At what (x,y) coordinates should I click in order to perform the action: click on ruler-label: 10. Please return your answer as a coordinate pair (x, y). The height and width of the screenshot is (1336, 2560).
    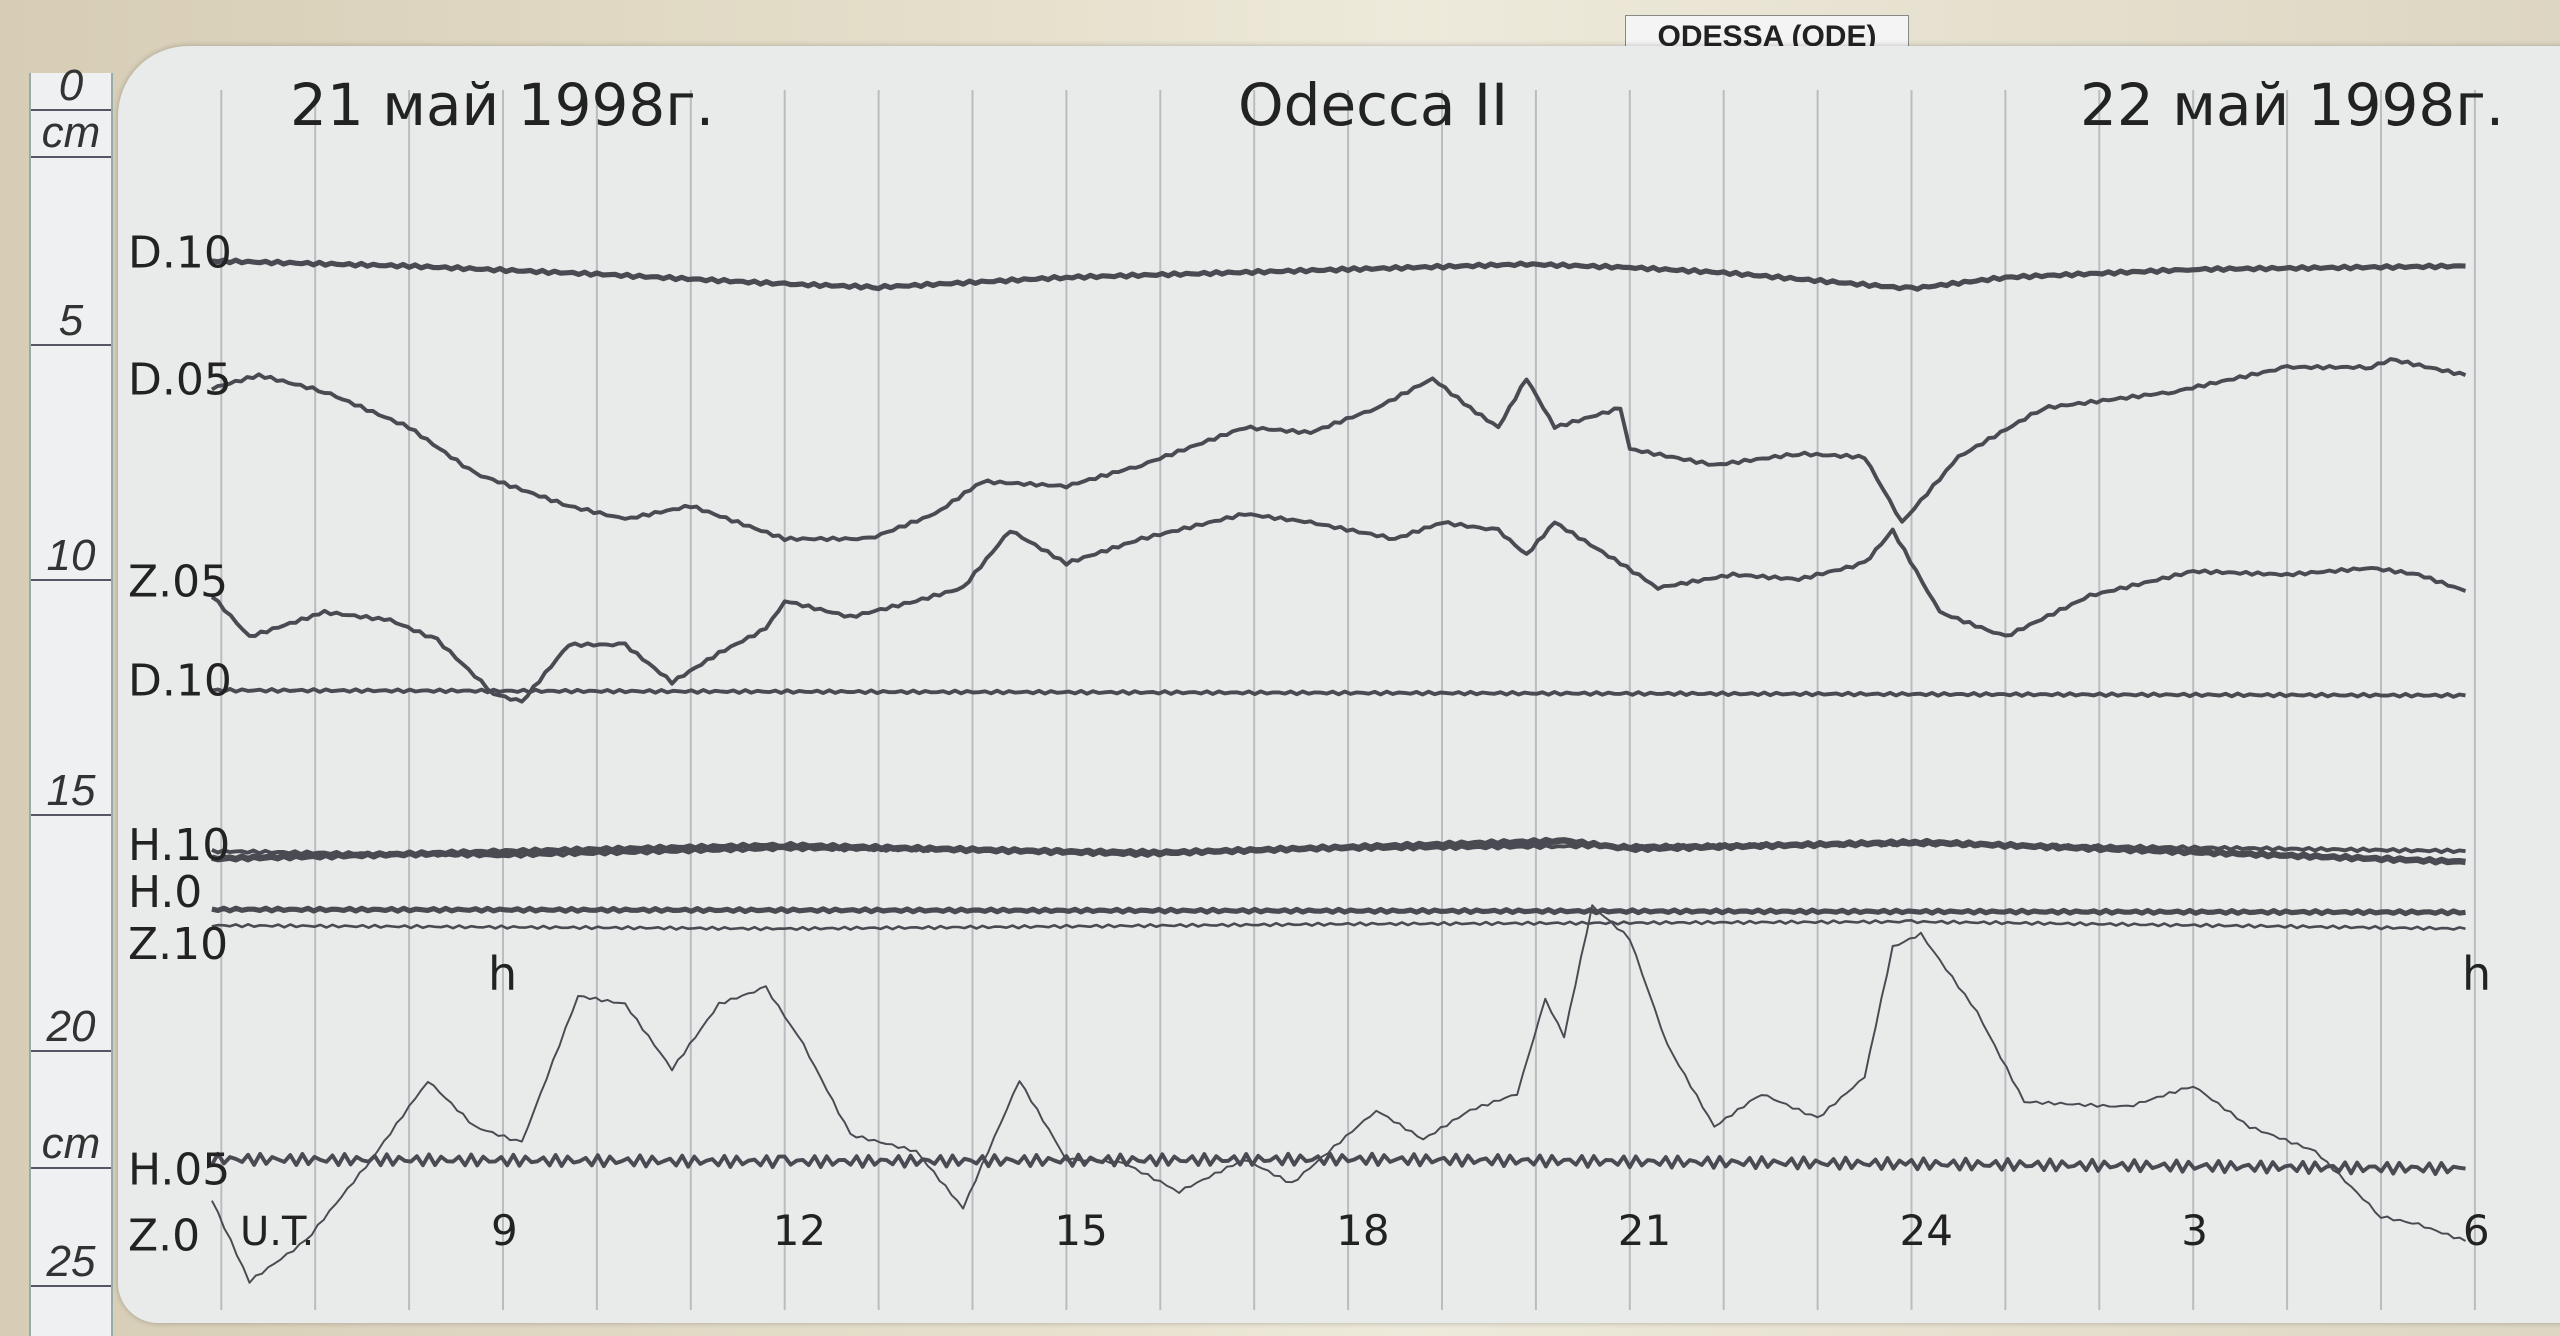
    Looking at the image, I should click on (71, 556).